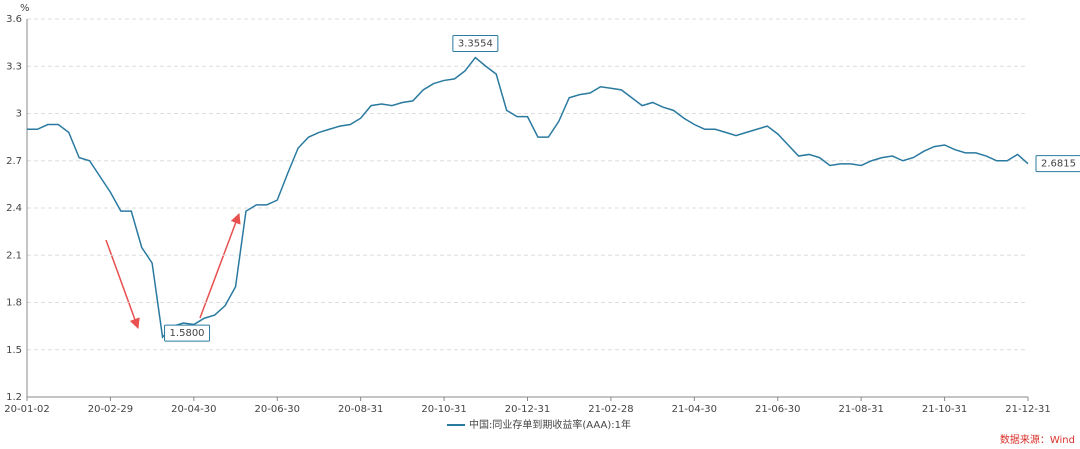 The height and width of the screenshot is (449, 1080). I want to click on y-tick-label: 2.1, so click(14, 255).